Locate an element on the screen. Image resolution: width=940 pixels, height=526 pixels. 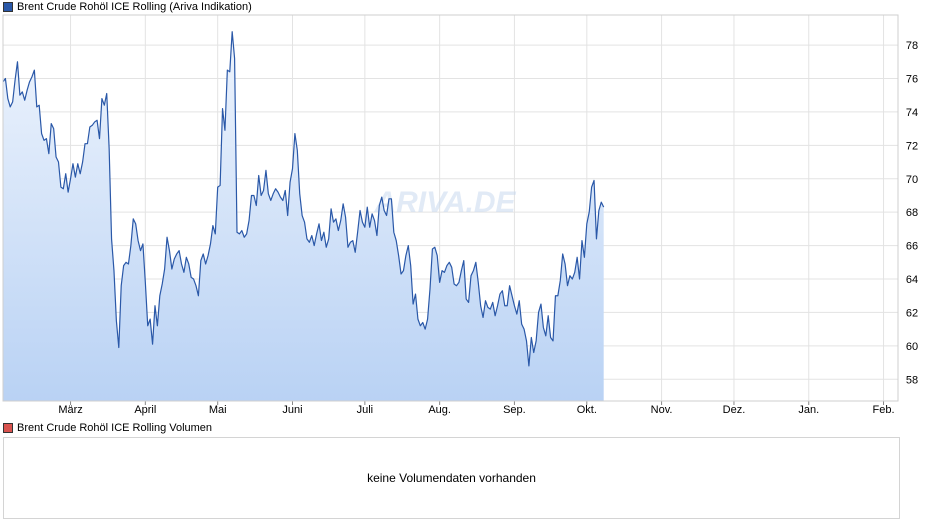
volume-panel: keine Volumendaten vorhanden is located at coordinates (451, 478).